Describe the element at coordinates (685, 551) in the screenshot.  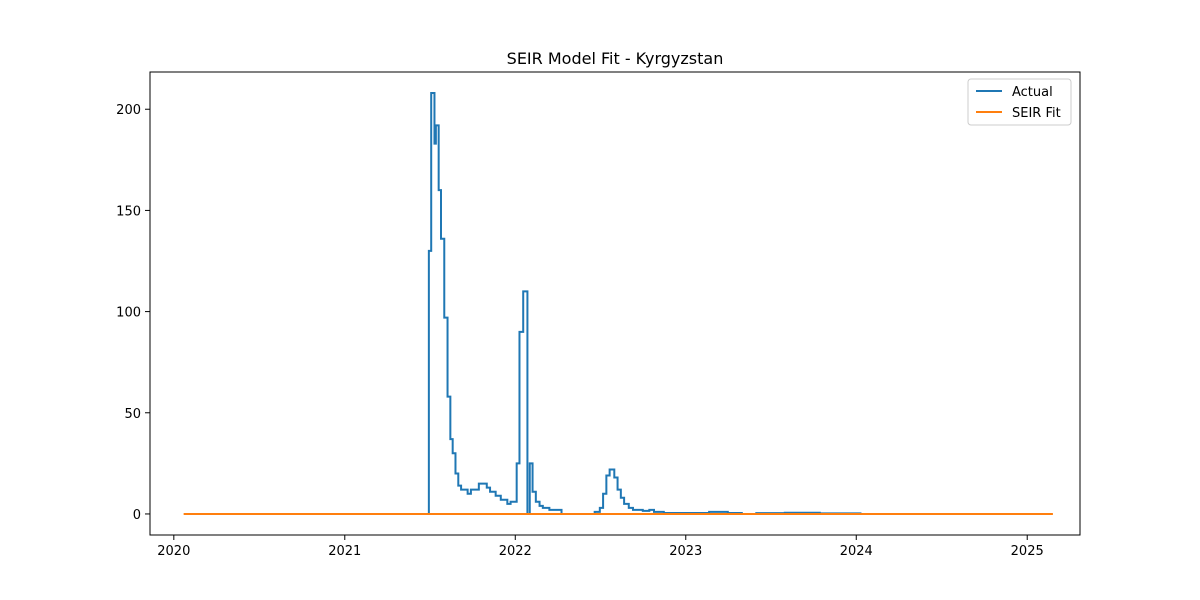
I see `x-tick-label: 2023` at that location.